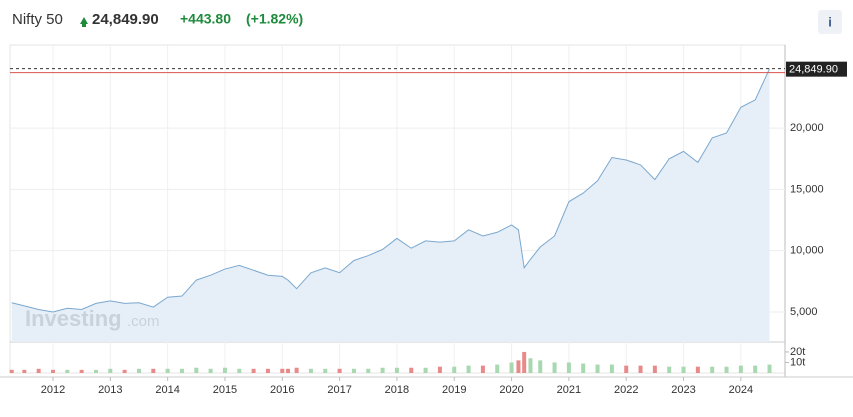  Describe the element at coordinates (53, 390) in the screenshot. I see `x-tick-label: 2012` at that location.